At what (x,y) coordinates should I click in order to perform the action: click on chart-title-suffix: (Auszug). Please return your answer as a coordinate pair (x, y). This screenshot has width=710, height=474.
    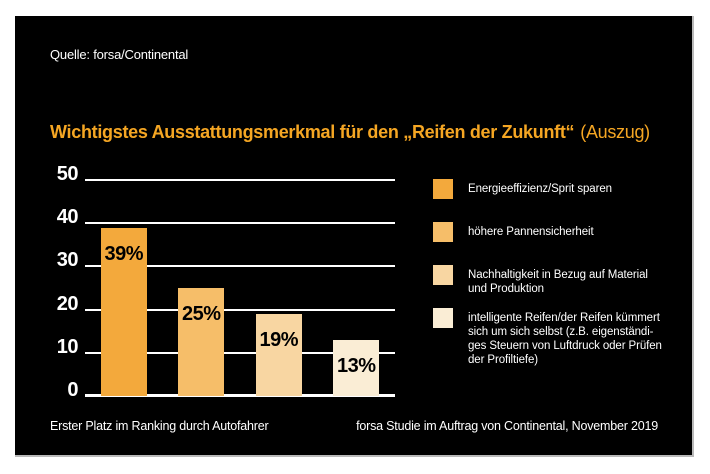
    Looking at the image, I should click on (615, 132).